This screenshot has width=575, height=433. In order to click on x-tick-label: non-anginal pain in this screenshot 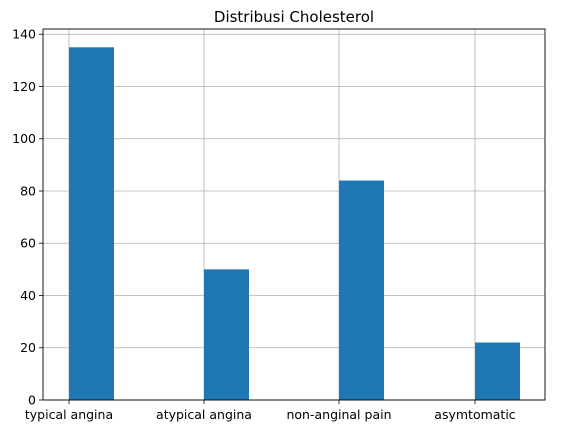, I will do `click(338, 414)`.